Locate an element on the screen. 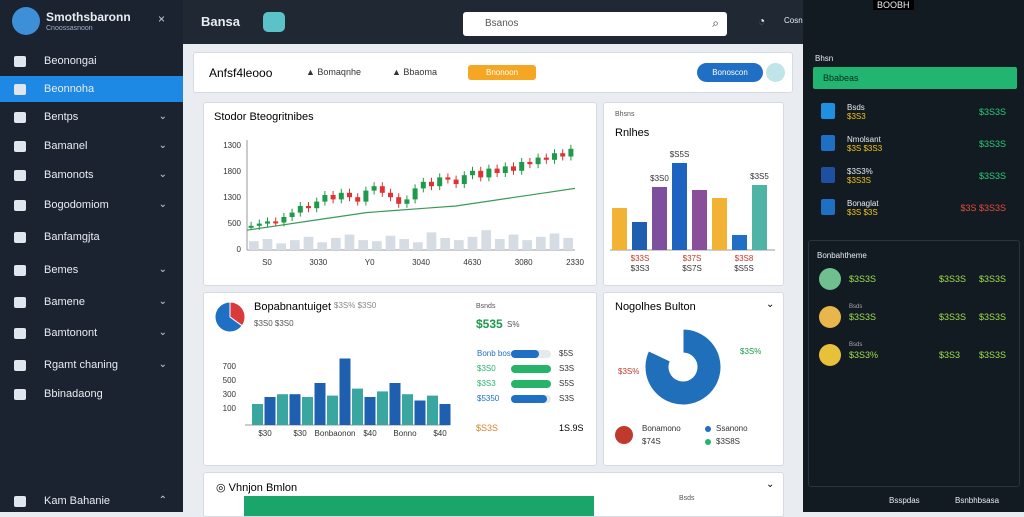 The height and width of the screenshot is (517, 1024). toolbar-button: Bnonoon is located at coordinates (502, 72).